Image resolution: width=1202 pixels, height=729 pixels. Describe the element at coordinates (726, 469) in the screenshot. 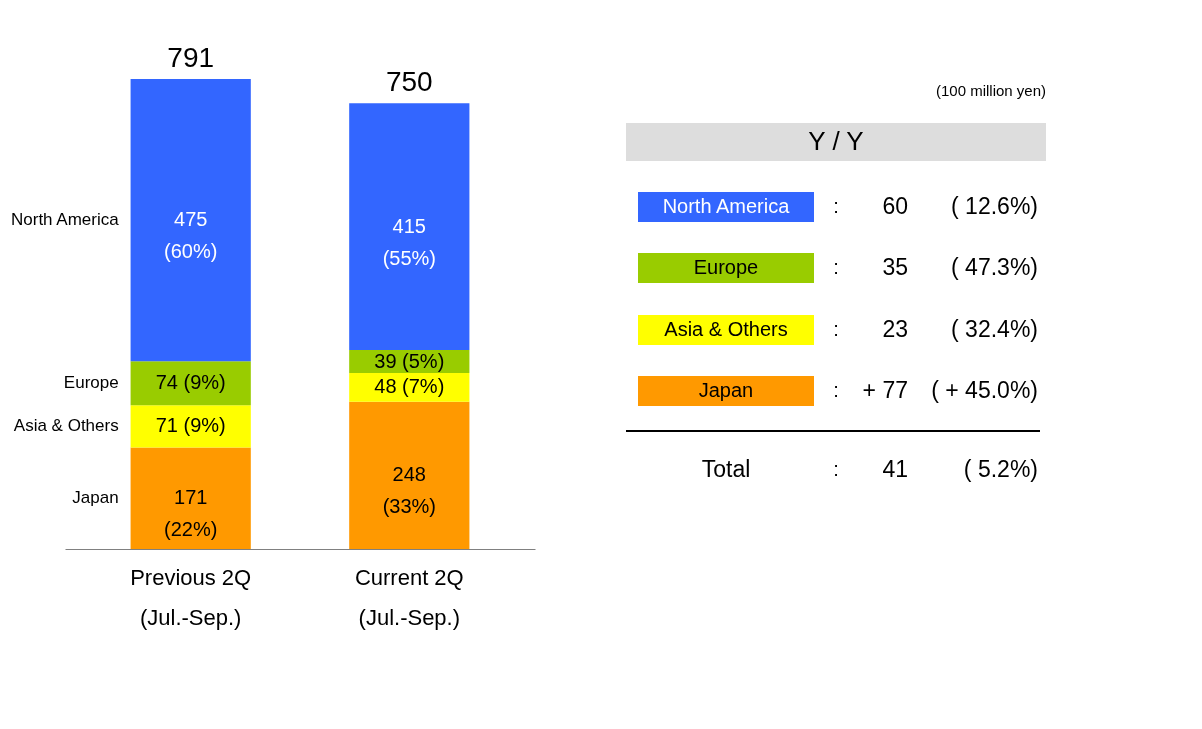

I see `text: Total` at that location.